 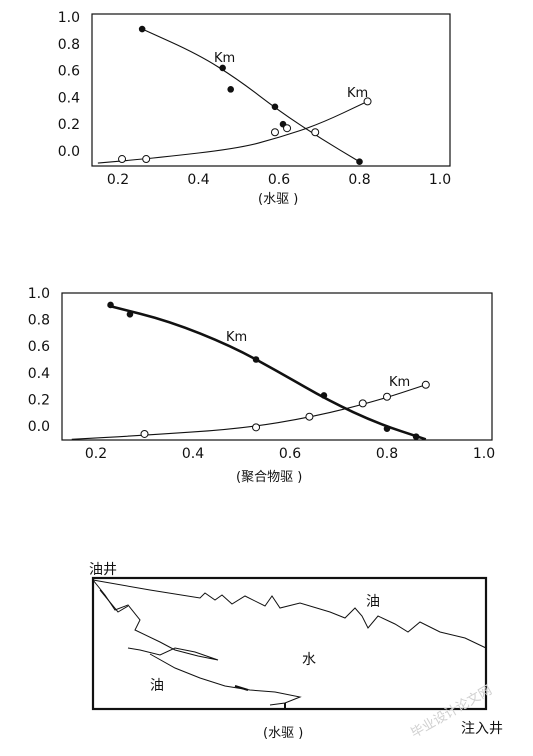 What do you see at coordinates (157, 686) in the screenshot?
I see `oil-lower-label: 油` at bounding box center [157, 686].